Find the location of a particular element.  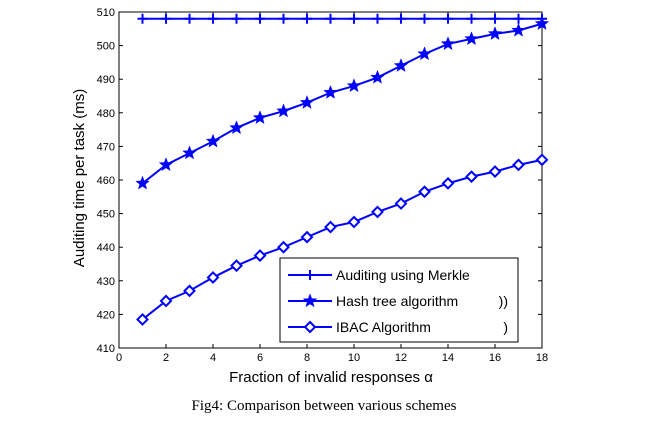

x-tick-label: 16 is located at coordinates (495, 358).